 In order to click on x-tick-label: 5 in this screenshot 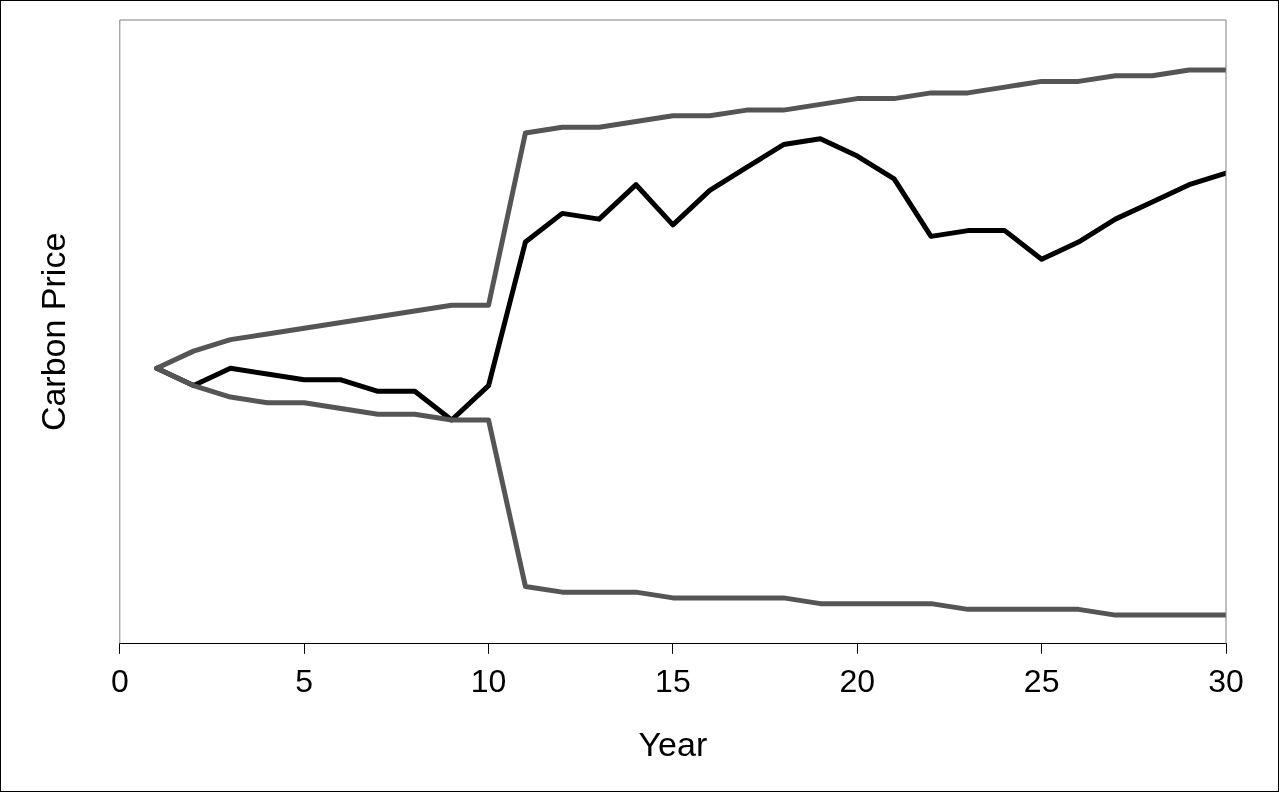, I will do `click(304, 680)`.